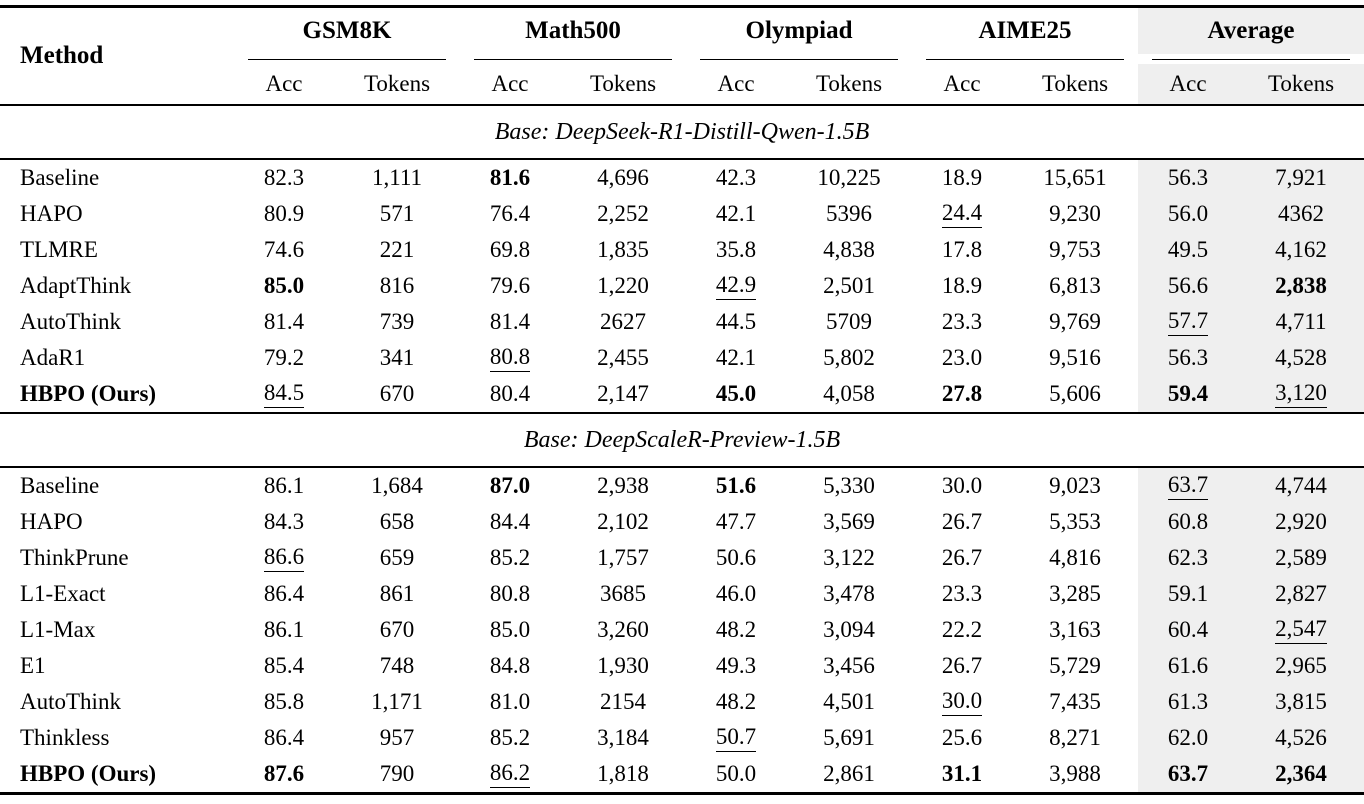  I want to click on method-cell: Baseline, so click(60, 177).